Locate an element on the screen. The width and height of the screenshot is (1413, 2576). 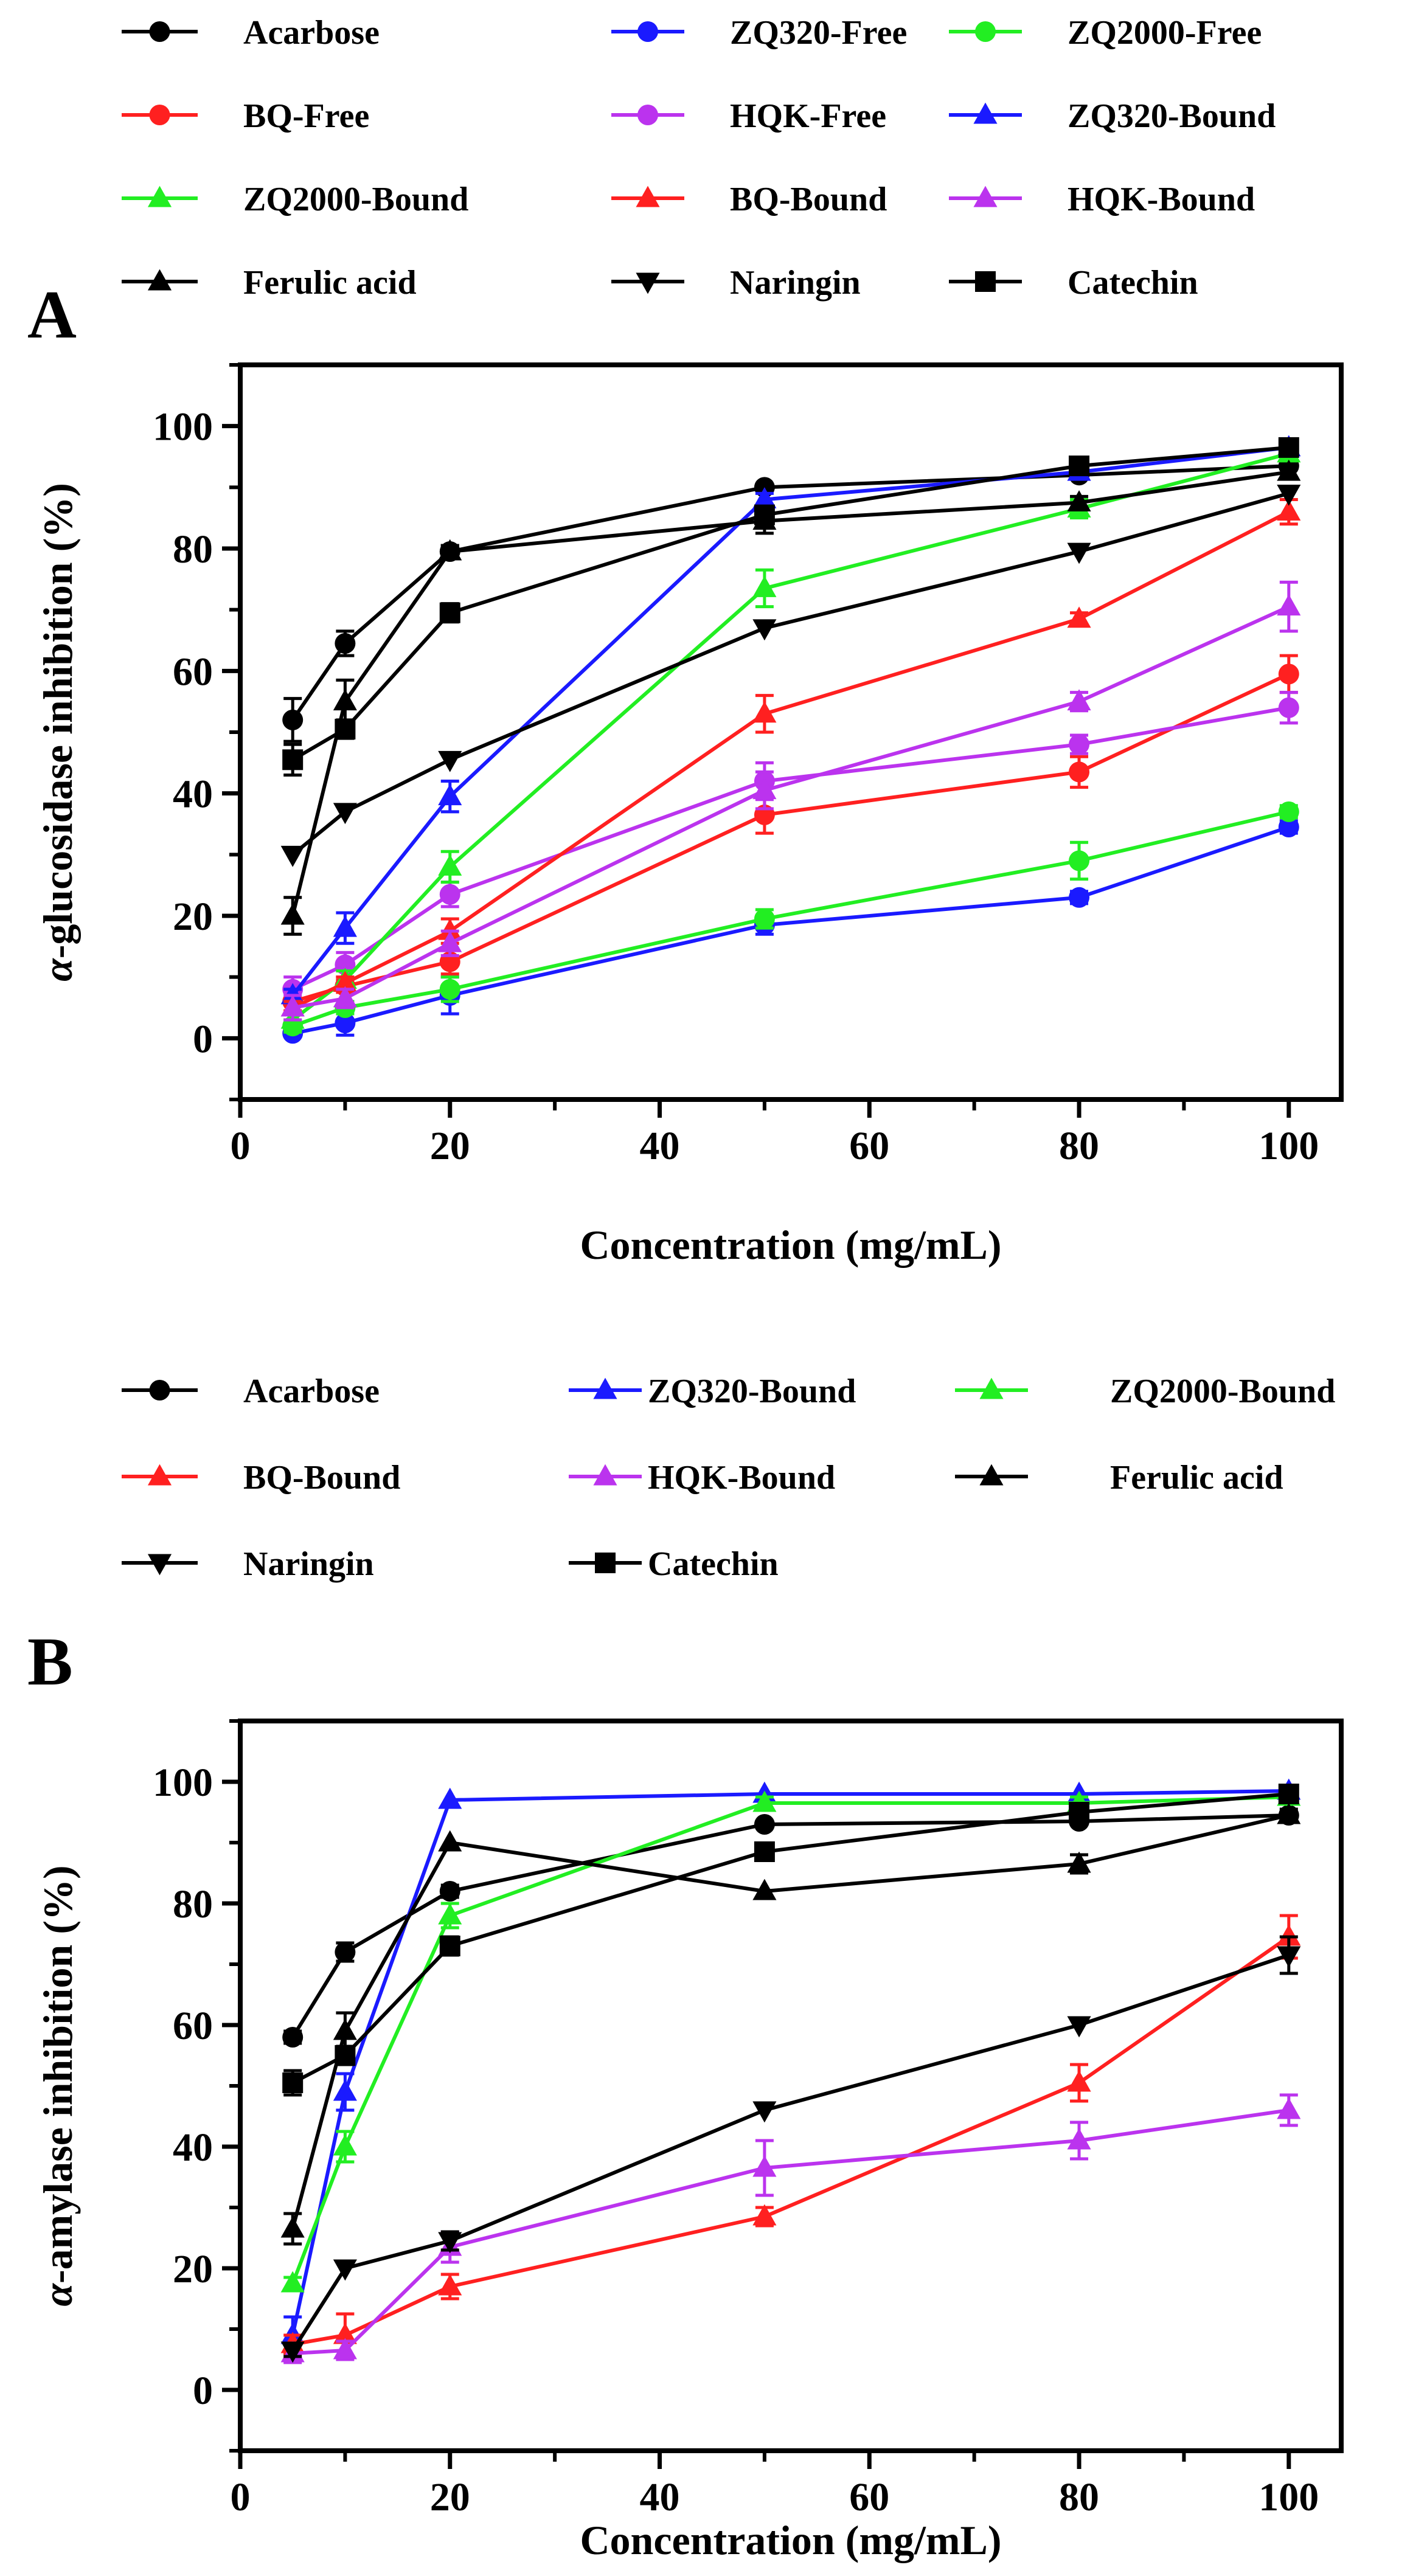
legend-label: ZQ2000-Bound is located at coordinates (356, 199).